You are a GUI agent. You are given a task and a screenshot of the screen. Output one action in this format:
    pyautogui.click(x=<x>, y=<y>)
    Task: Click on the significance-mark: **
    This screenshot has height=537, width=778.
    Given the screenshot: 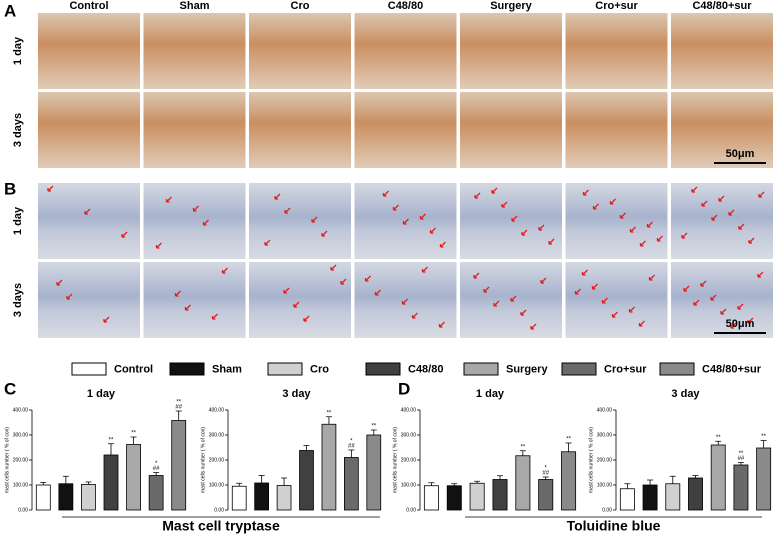 What is the action you would take?
    pyautogui.click(x=718, y=438)
    